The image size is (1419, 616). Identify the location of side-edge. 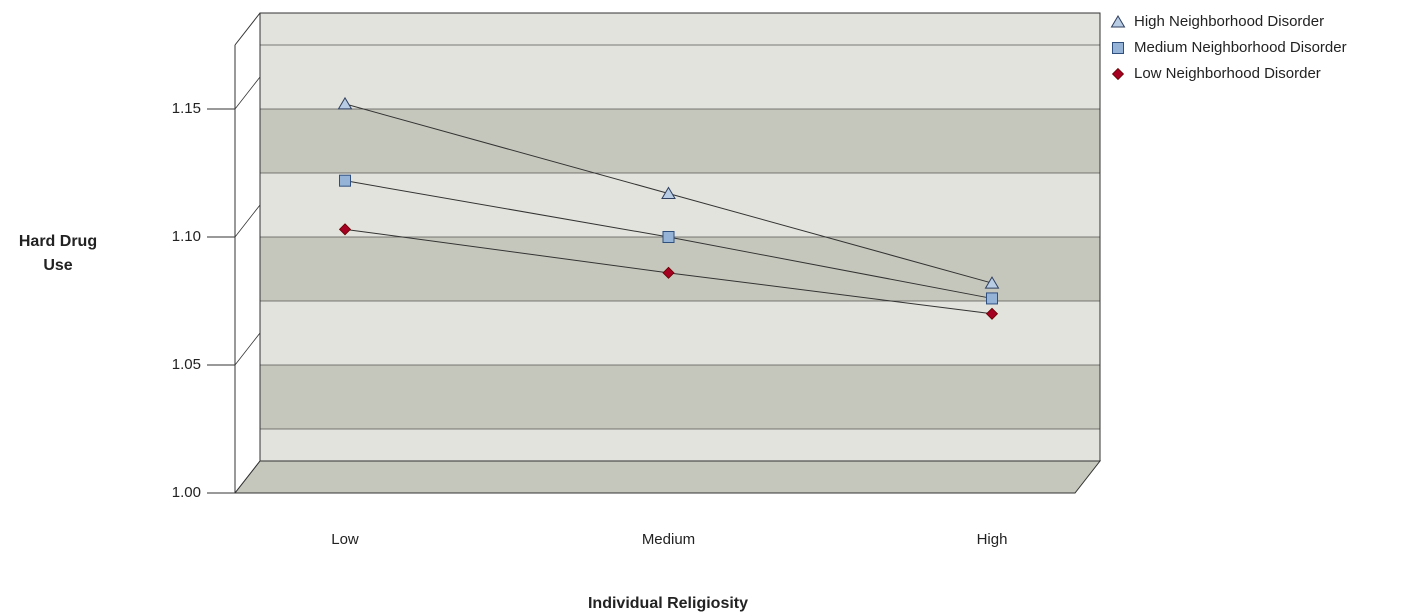
(247, 29).